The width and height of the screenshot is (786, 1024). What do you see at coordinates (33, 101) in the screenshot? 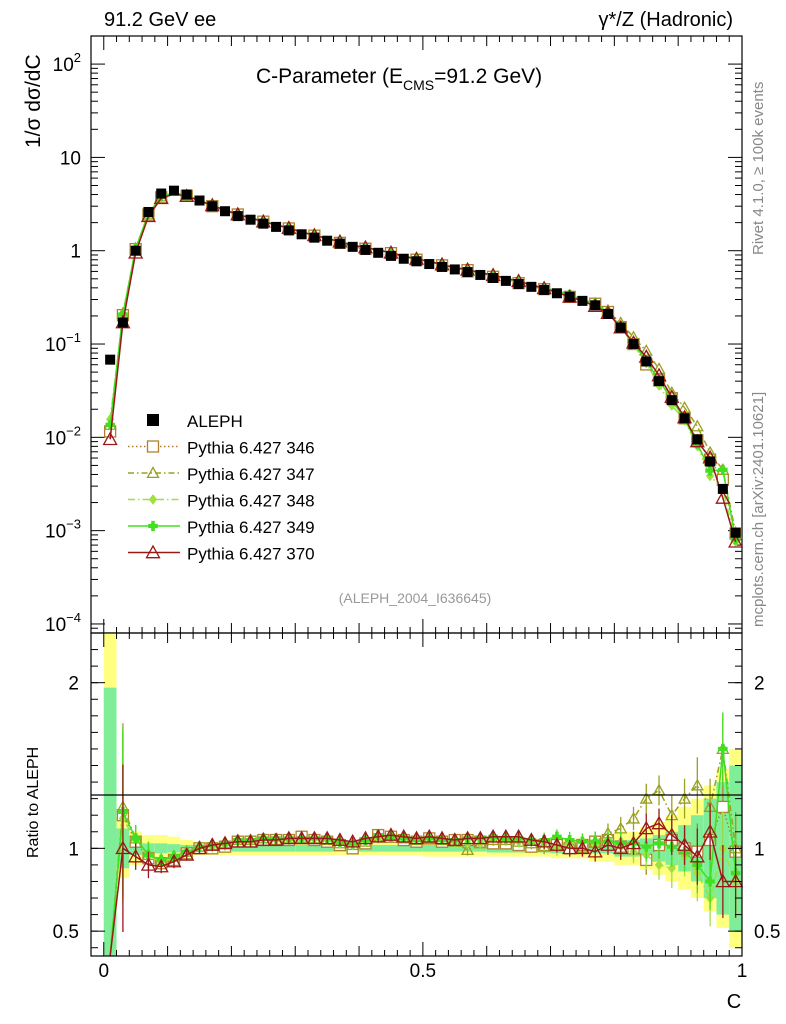
I see `y-axis-label: 1/σ dσ/dC` at bounding box center [33, 101].